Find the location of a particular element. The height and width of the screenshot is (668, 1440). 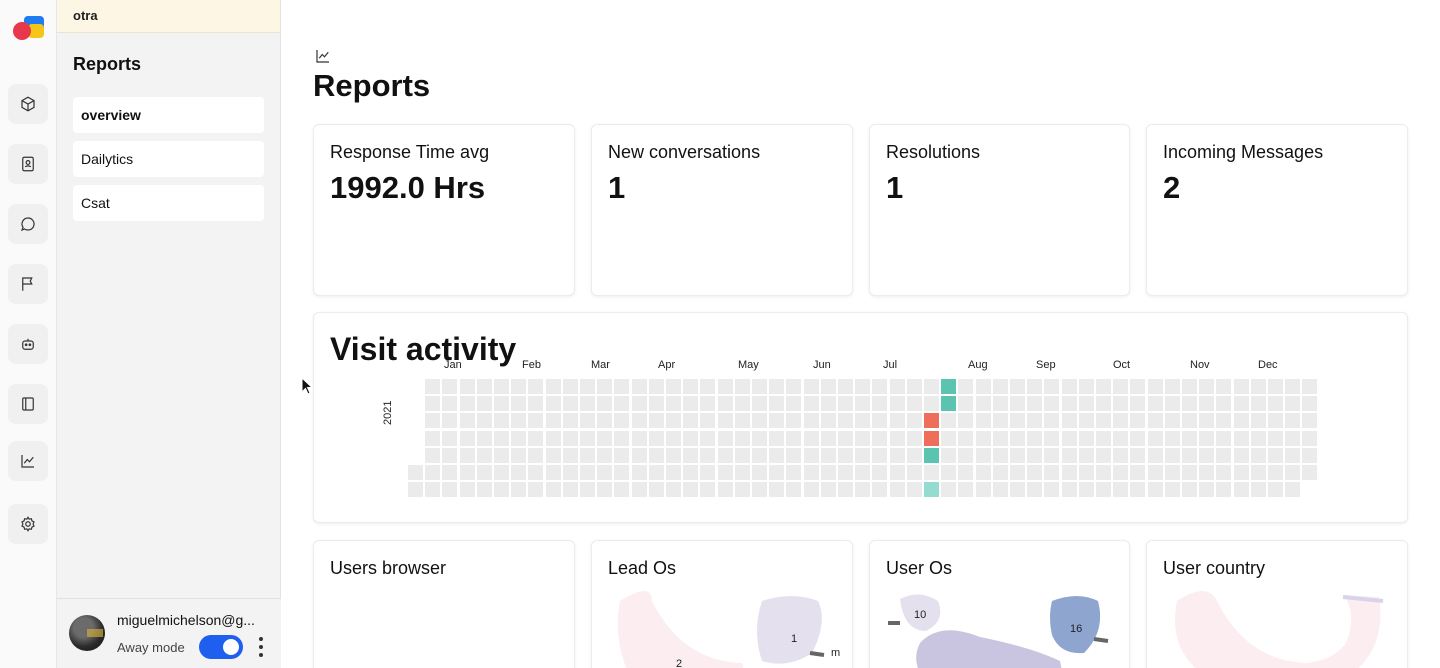

rail-reports-button is located at coordinates (28, 461).